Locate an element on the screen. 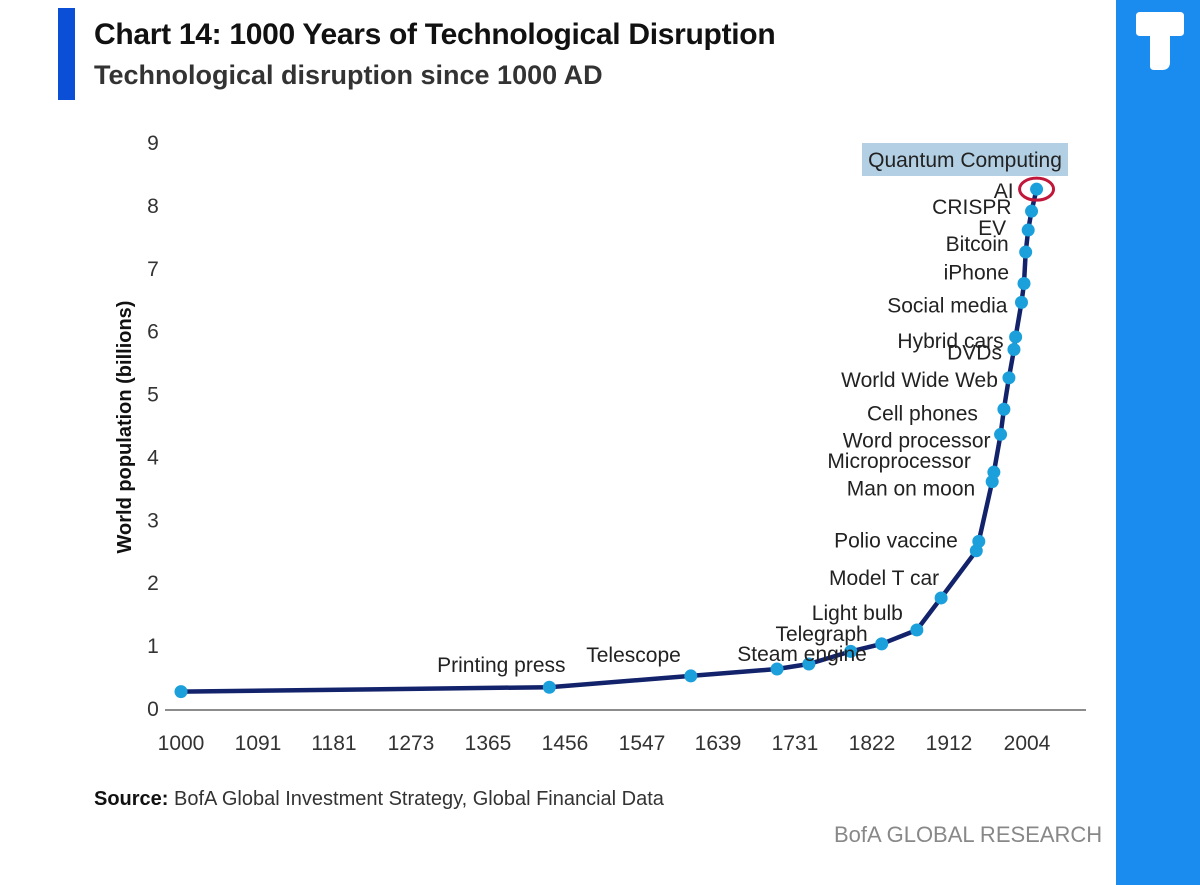 Image resolution: width=1200 pixels, height=885 pixels. brand-logo-icon is located at coordinates (1160, 41).